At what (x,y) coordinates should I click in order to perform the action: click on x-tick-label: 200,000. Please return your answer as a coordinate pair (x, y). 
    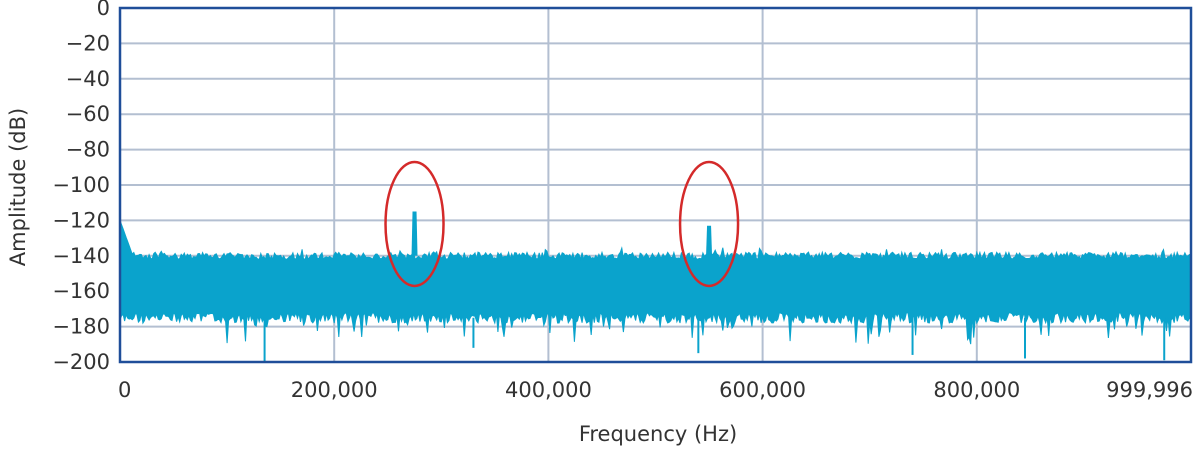
    Looking at the image, I should click on (334, 390).